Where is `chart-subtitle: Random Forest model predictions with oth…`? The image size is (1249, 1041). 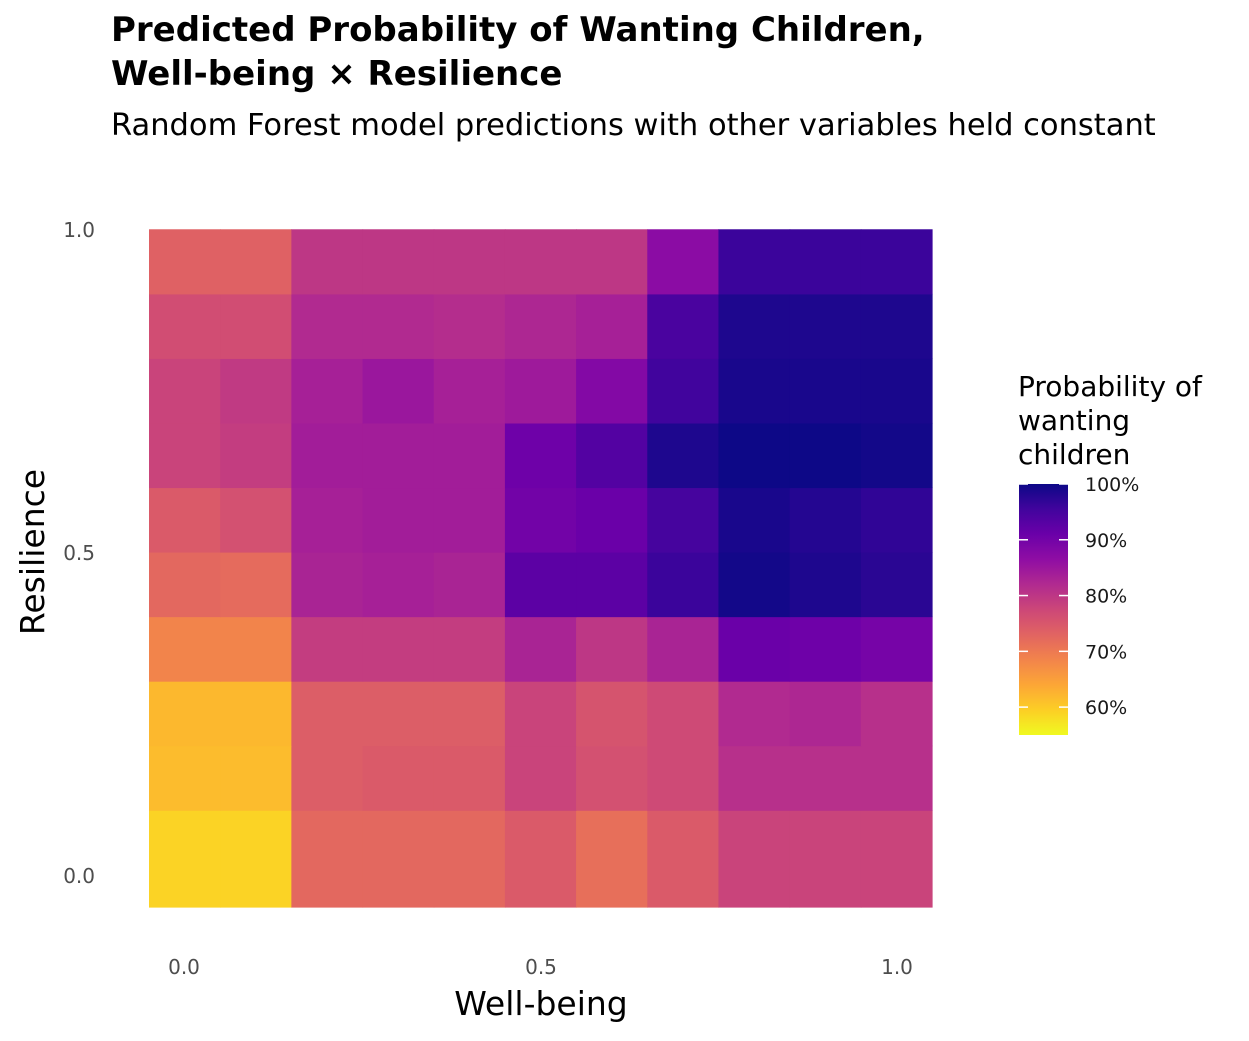
chart-subtitle: Random Forest model predictions with oth… is located at coordinates (633, 125).